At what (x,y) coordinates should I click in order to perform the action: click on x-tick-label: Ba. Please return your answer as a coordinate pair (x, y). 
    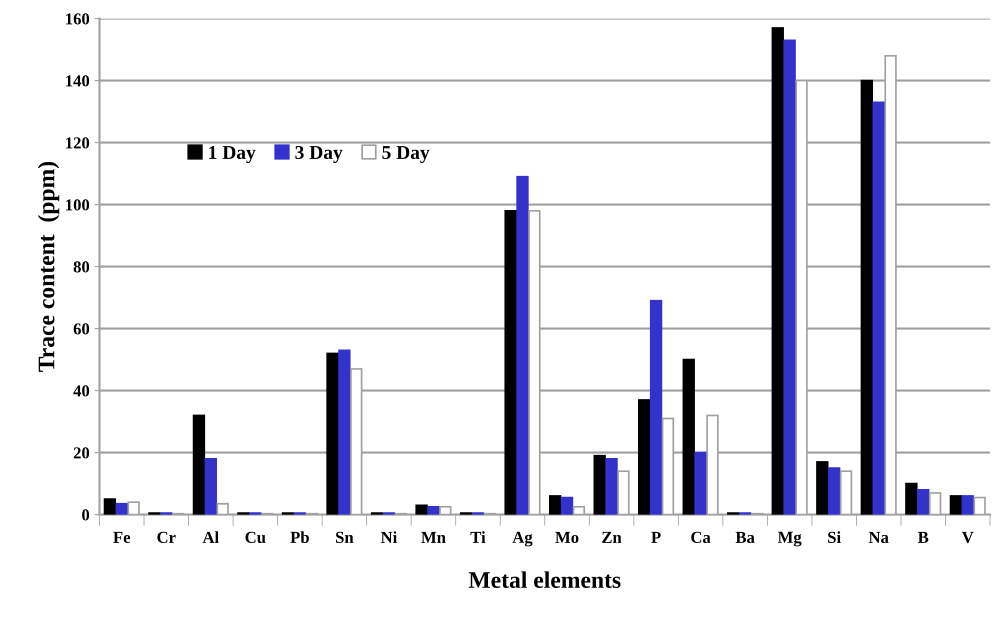
    Looking at the image, I should click on (745, 537).